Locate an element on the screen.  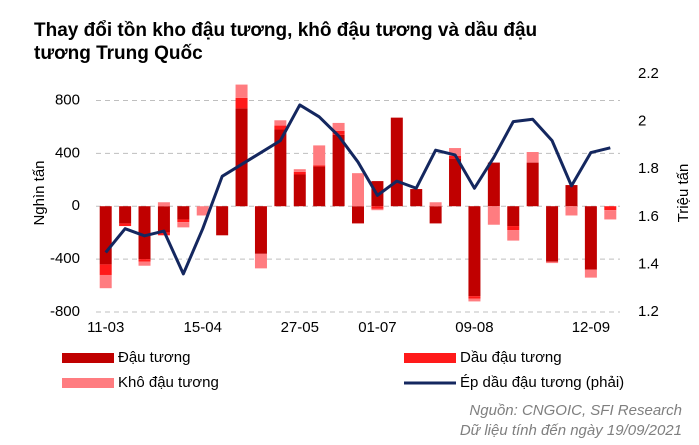
y-tick-label: 400 is located at coordinates (67, 152).